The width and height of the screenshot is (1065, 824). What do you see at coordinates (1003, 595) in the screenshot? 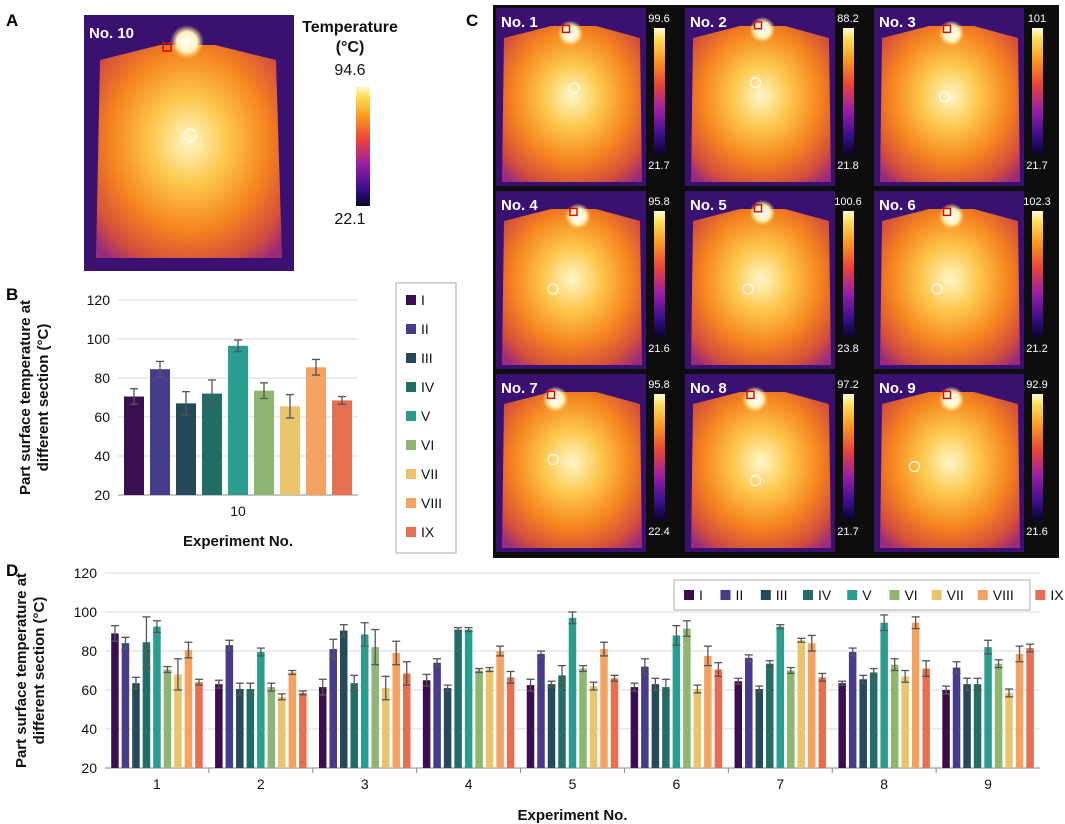
I see `legend-label: VIII` at bounding box center [1003, 595].